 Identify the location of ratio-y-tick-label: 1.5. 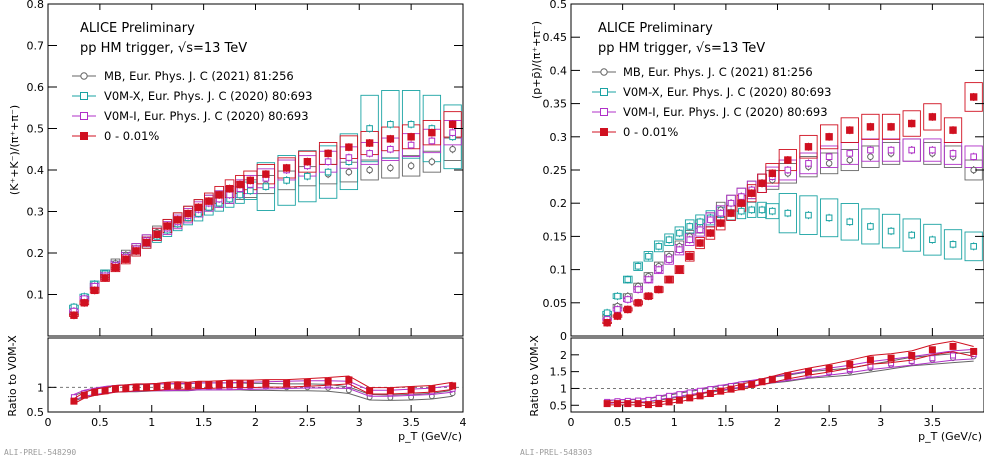
(559, 372).